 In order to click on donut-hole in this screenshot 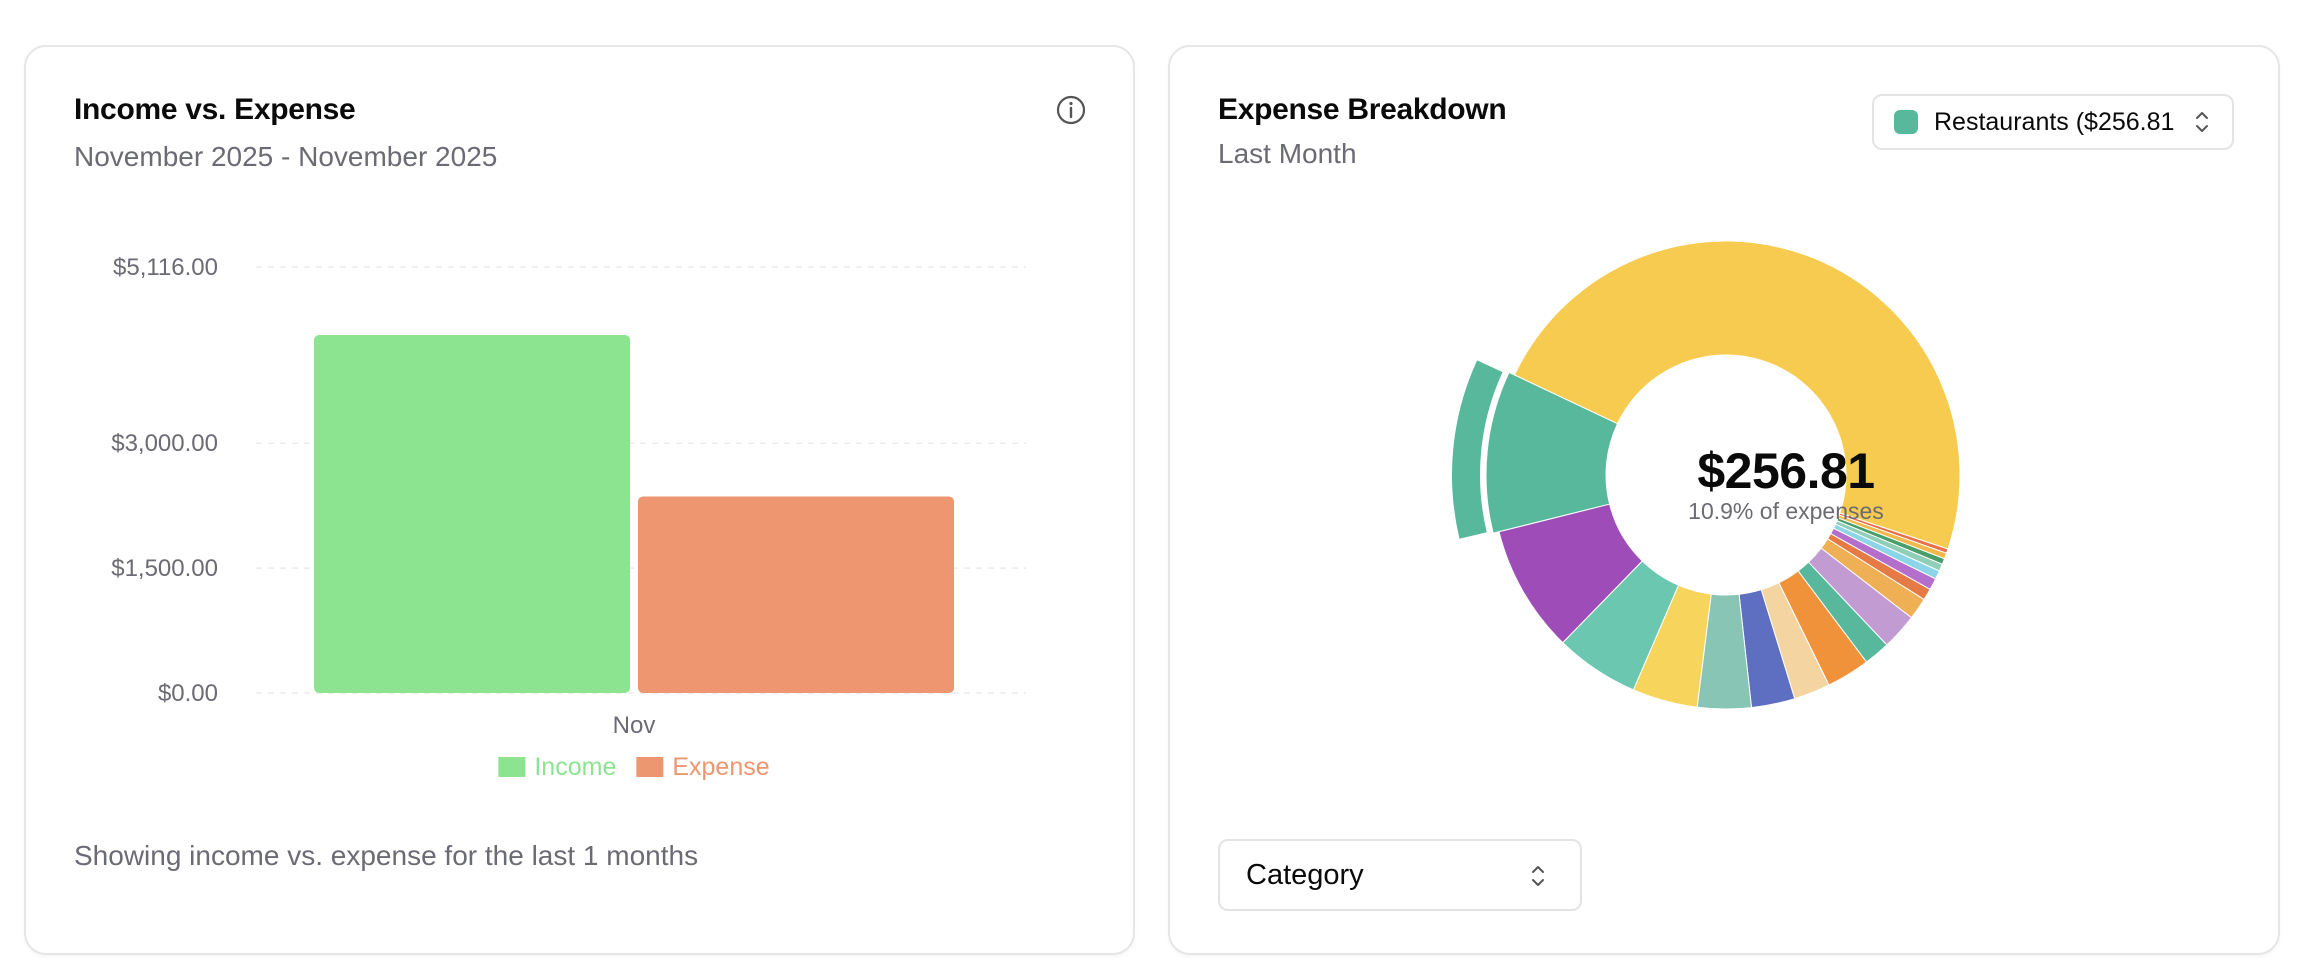, I will do `click(1726, 475)`.